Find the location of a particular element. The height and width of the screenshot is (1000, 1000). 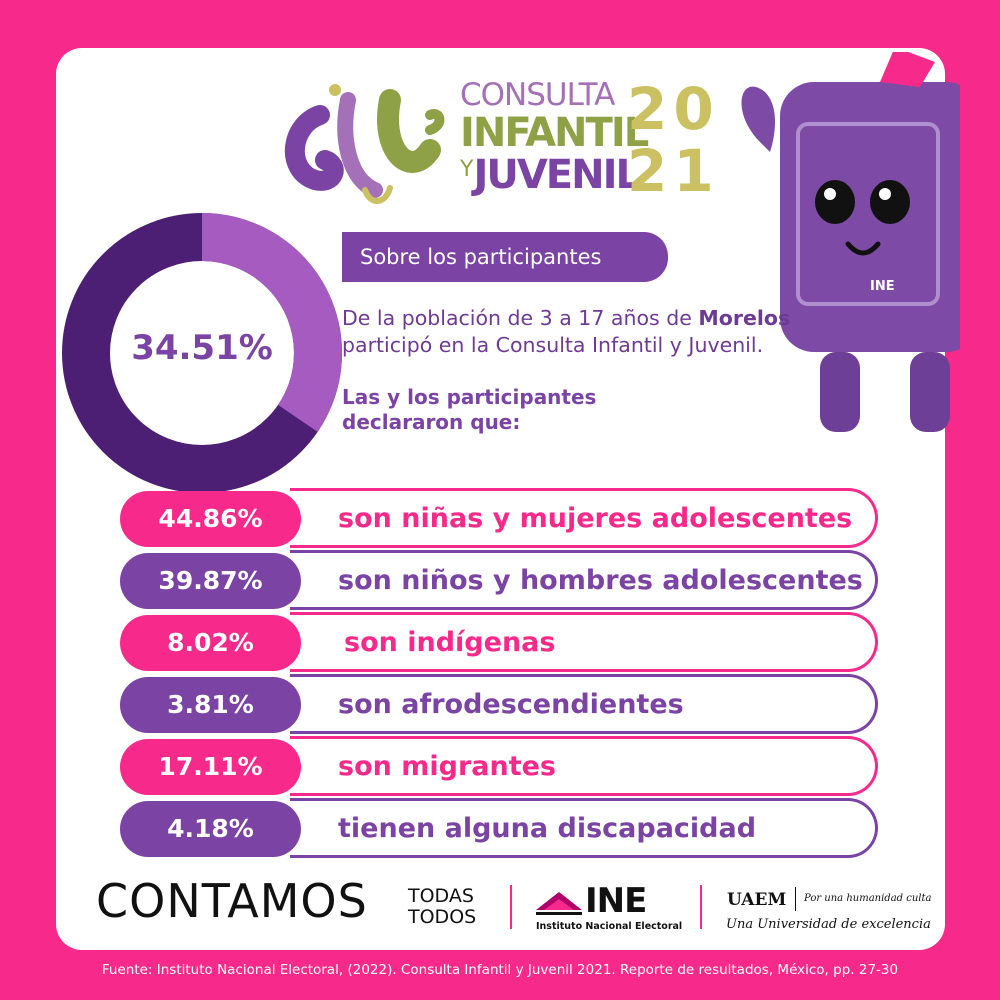

participation-donut is located at coordinates (202, 353).